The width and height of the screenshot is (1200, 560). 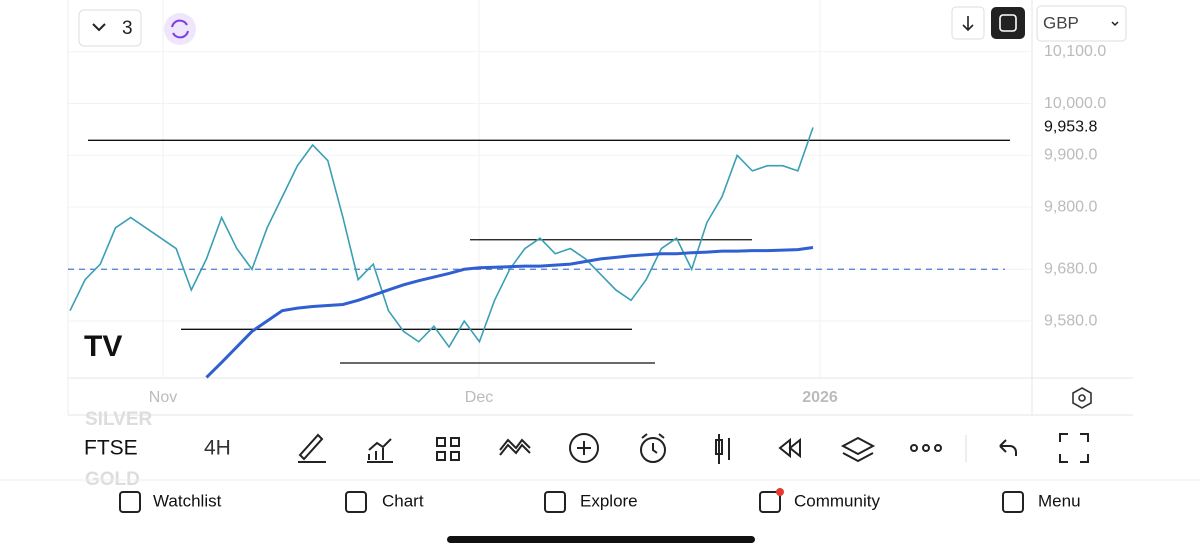 What do you see at coordinates (601, 539) in the screenshot?
I see `home-indicator` at bounding box center [601, 539].